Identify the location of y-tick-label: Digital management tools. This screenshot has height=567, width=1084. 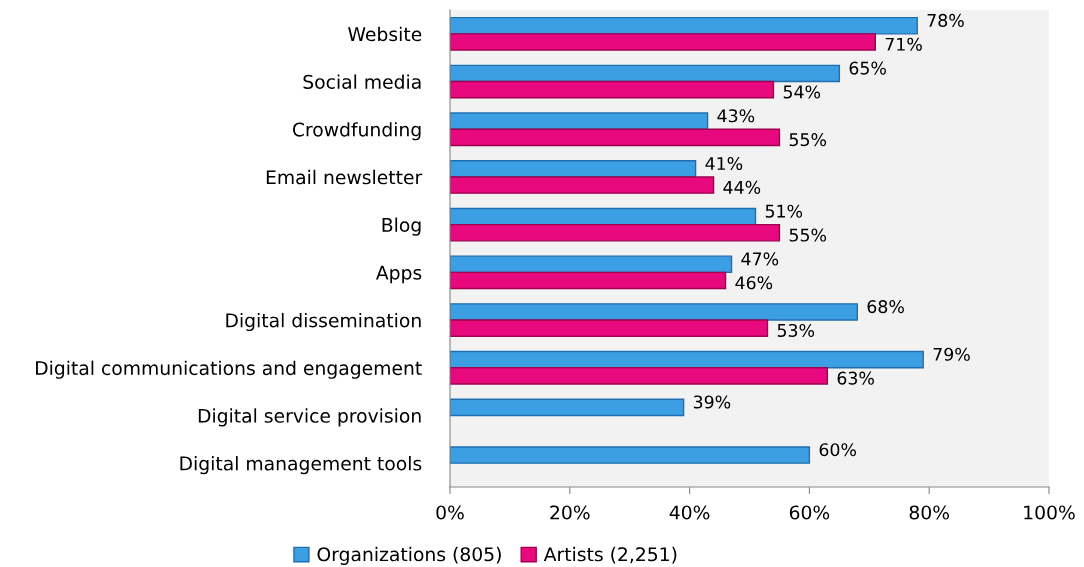
(301, 465).